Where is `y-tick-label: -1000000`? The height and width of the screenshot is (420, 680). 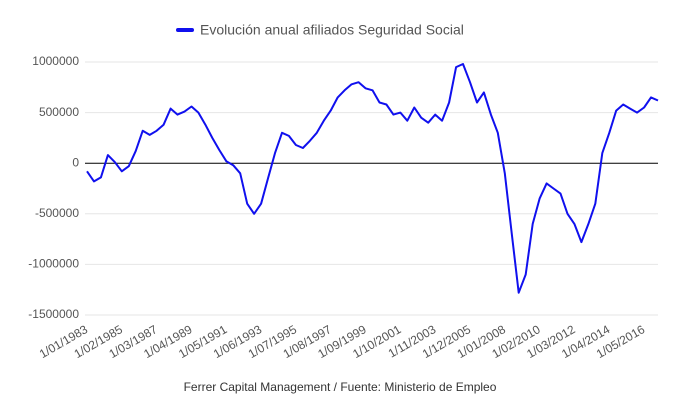
y-tick-label: -1000000 is located at coordinates (53, 264).